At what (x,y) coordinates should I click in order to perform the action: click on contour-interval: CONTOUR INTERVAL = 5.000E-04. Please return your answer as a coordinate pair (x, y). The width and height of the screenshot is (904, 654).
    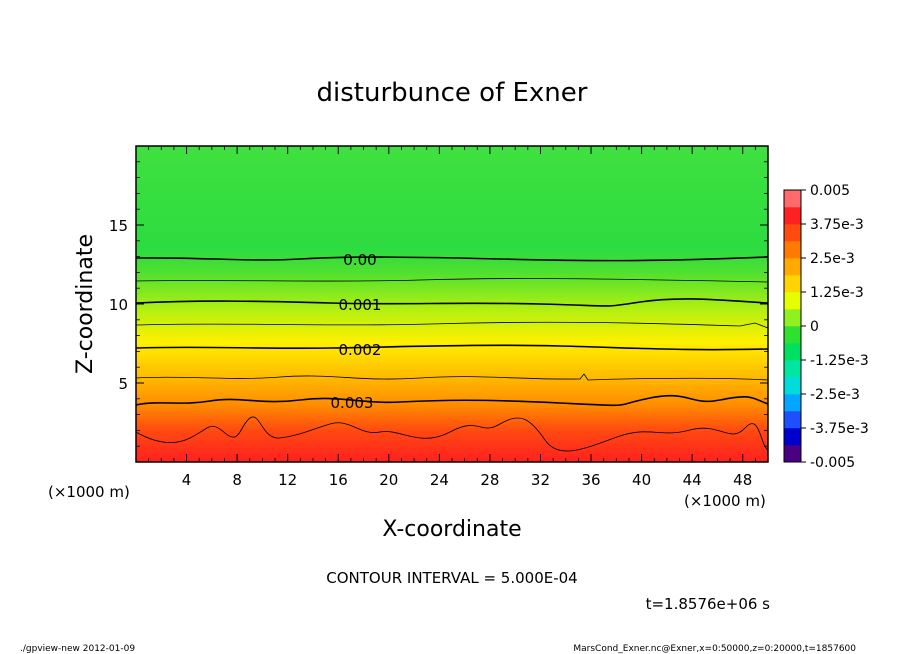
    Looking at the image, I should click on (451, 578).